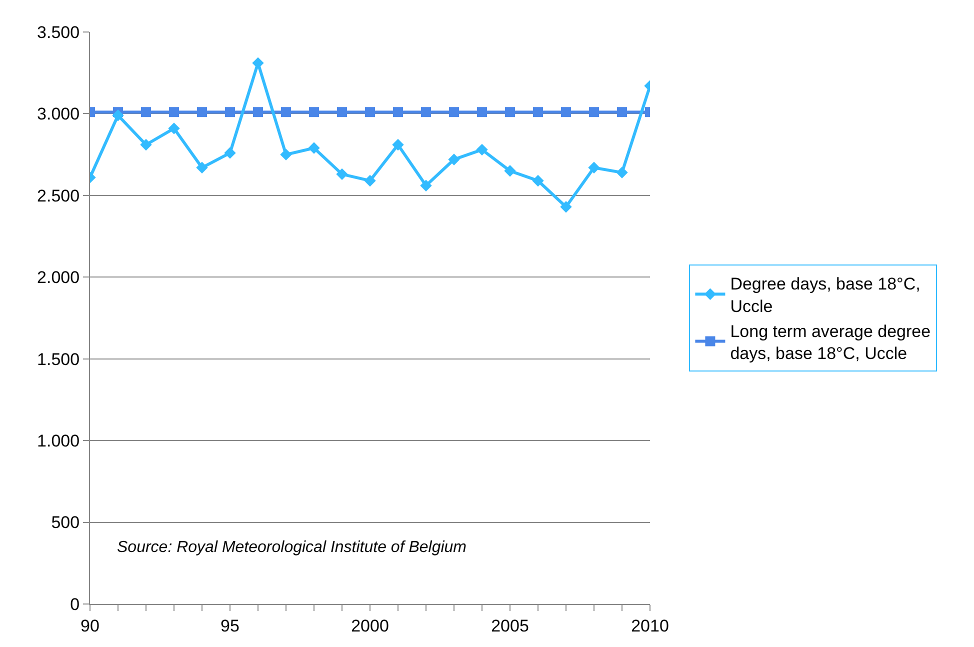  Describe the element at coordinates (58, 32) in the screenshot. I see `y-tick-label: 3.500` at that location.